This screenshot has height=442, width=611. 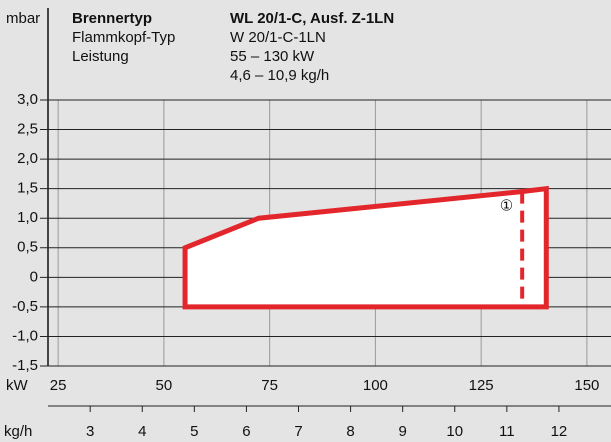 I want to click on info-label: Leistung, so click(x=100, y=56).